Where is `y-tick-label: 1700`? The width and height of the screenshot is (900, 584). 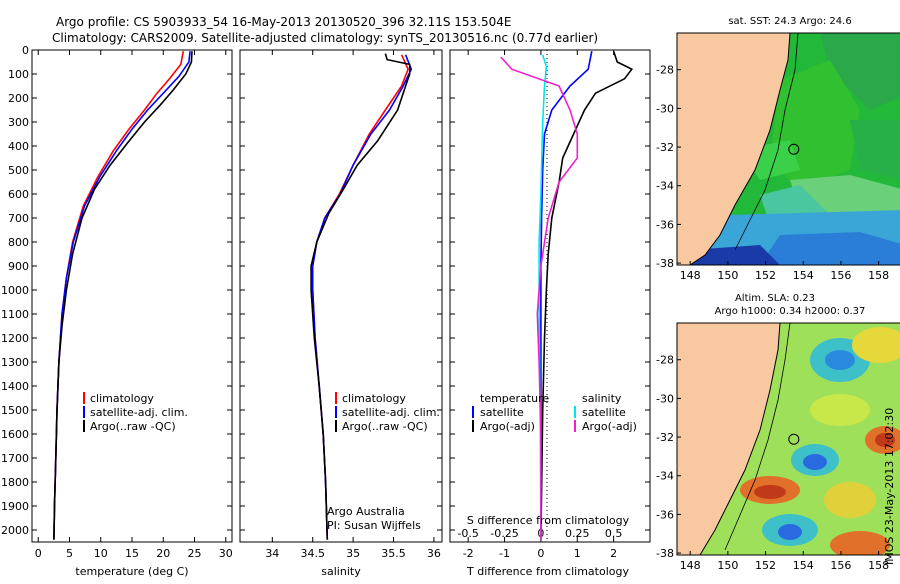
y-tick-label: 1700 is located at coordinates (15, 458).